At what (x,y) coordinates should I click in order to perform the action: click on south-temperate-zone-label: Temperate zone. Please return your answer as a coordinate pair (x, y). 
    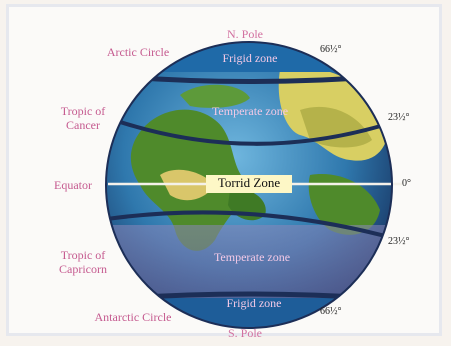
    Looking at the image, I should click on (252, 257).